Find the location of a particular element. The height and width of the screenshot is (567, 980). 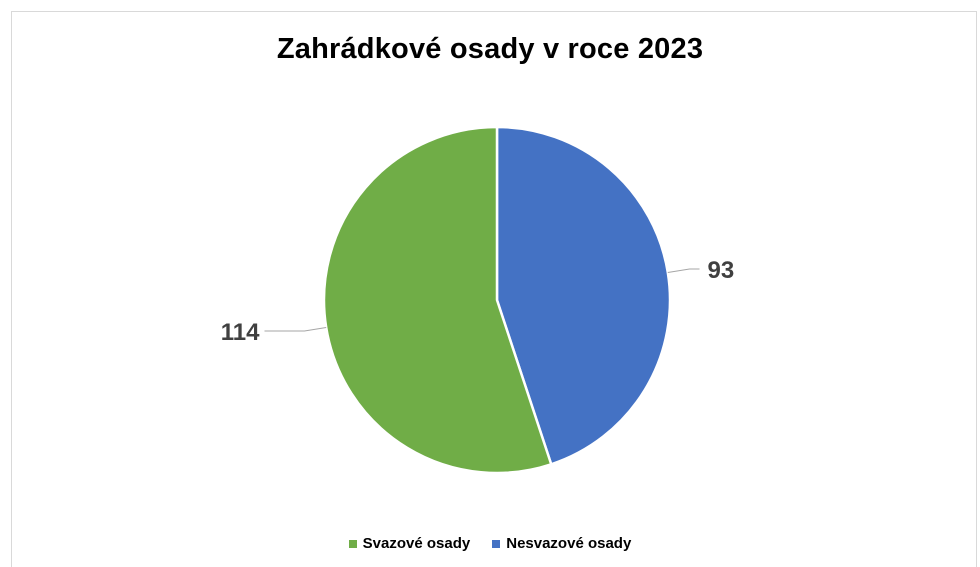

pie-slice-nesvazove is located at coordinates (583, 295).